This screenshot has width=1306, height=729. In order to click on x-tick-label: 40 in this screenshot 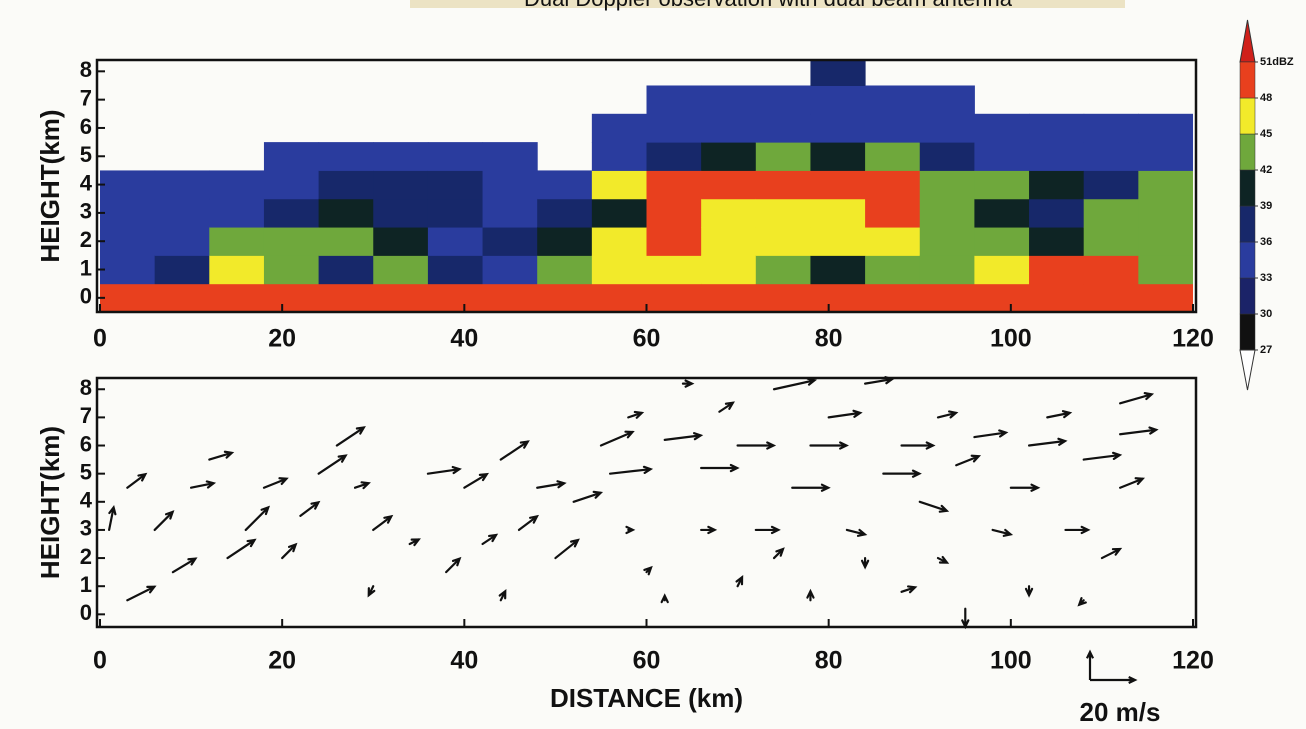, I will do `click(464, 339)`.